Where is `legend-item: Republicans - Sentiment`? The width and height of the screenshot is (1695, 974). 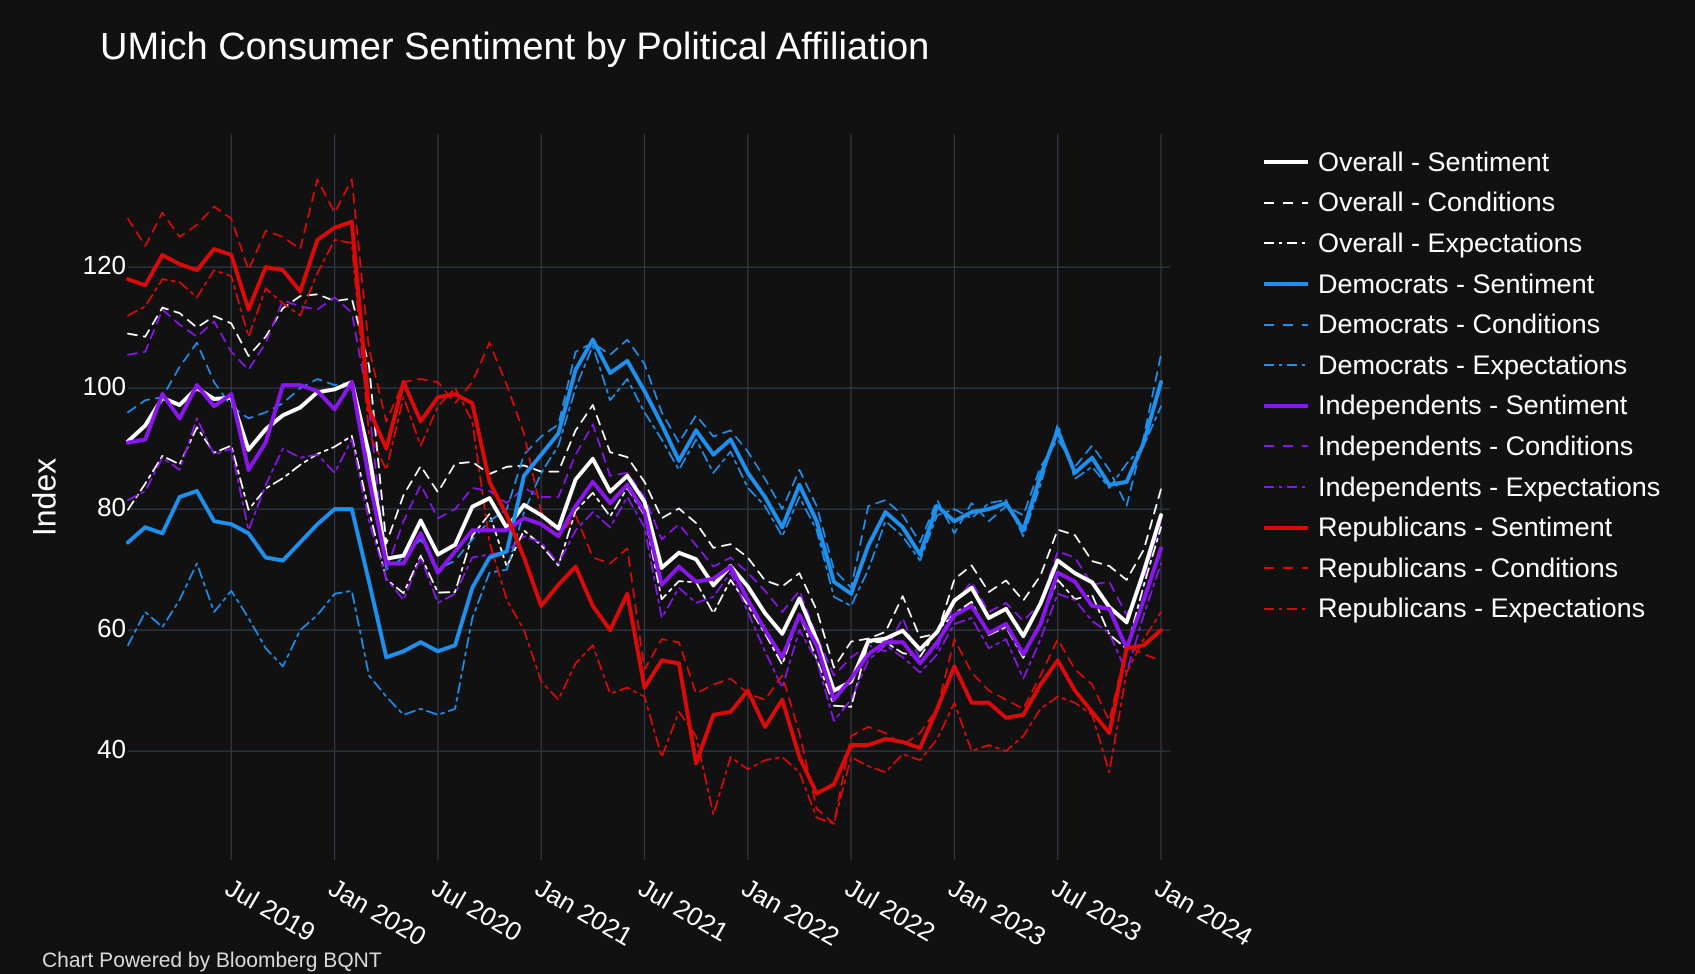
legend-item: Republicans - Sentiment is located at coordinates (1461, 527).